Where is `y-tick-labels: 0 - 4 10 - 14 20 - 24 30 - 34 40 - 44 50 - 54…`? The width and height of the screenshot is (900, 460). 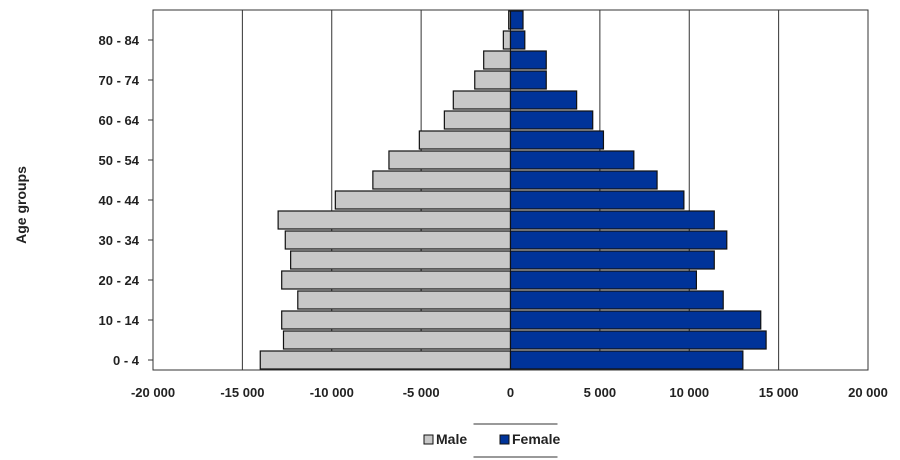
y-tick-labels: 0 - 4 10 - 14 20 - 24 30 - 34 40 - 44 50 - 54… is located at coordinates (126, 200).